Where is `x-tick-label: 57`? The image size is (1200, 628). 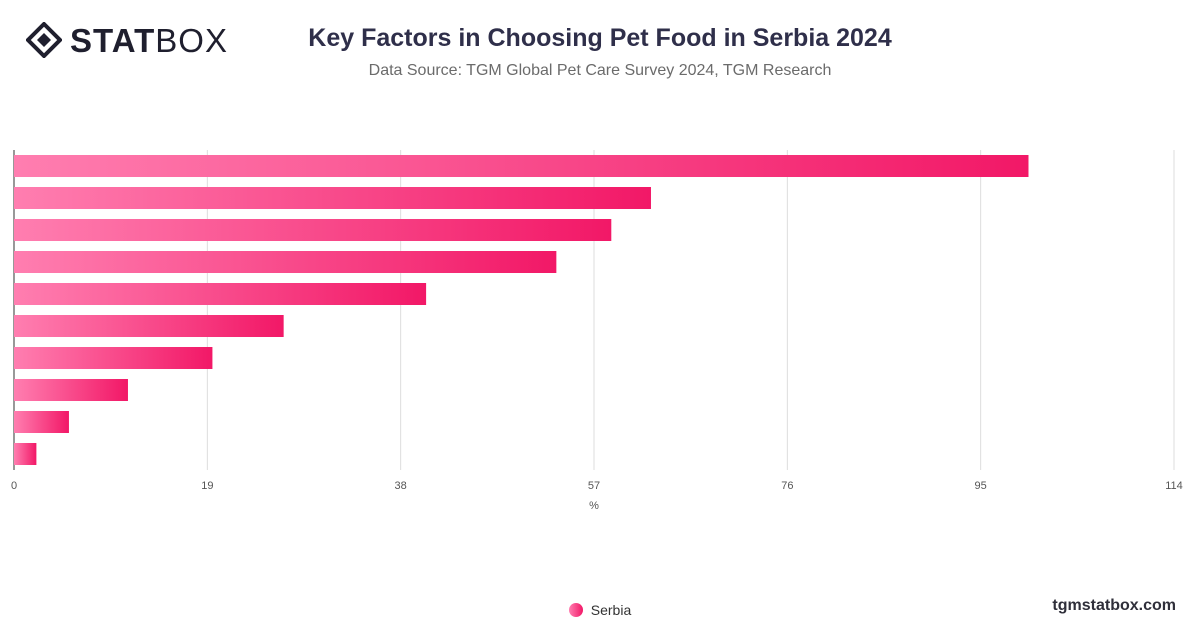
x-tick-label: 57 is located at coordinates (594, 486).